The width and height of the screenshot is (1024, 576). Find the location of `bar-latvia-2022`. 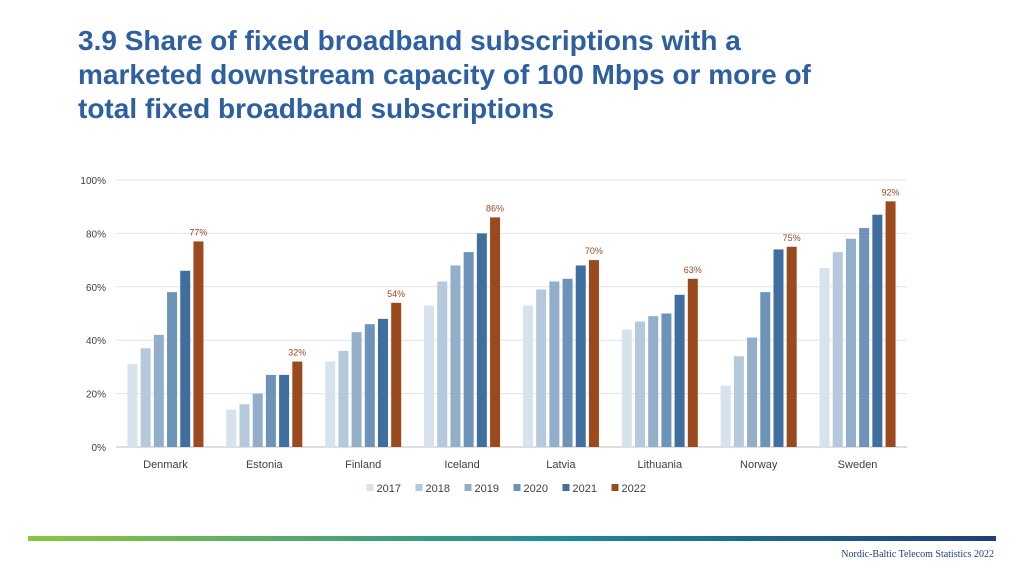

bar-latvia-2022 is located at coordinates (593, 353).